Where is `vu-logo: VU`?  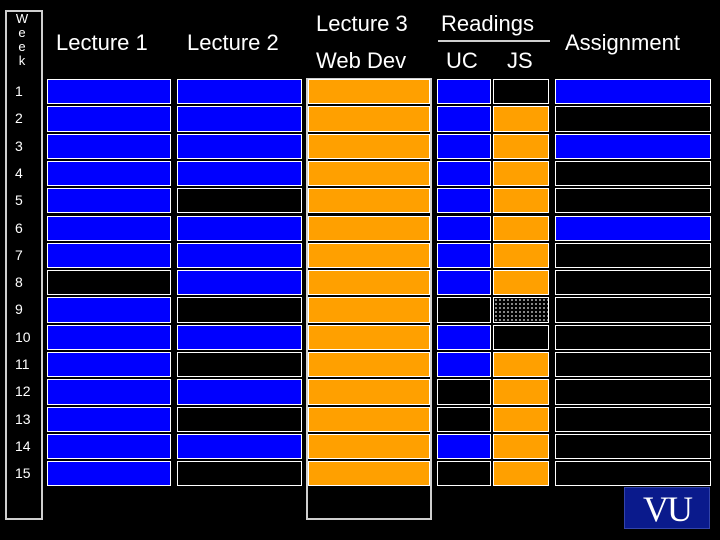 vu-logo: VU is located at coordinates (667, 508).